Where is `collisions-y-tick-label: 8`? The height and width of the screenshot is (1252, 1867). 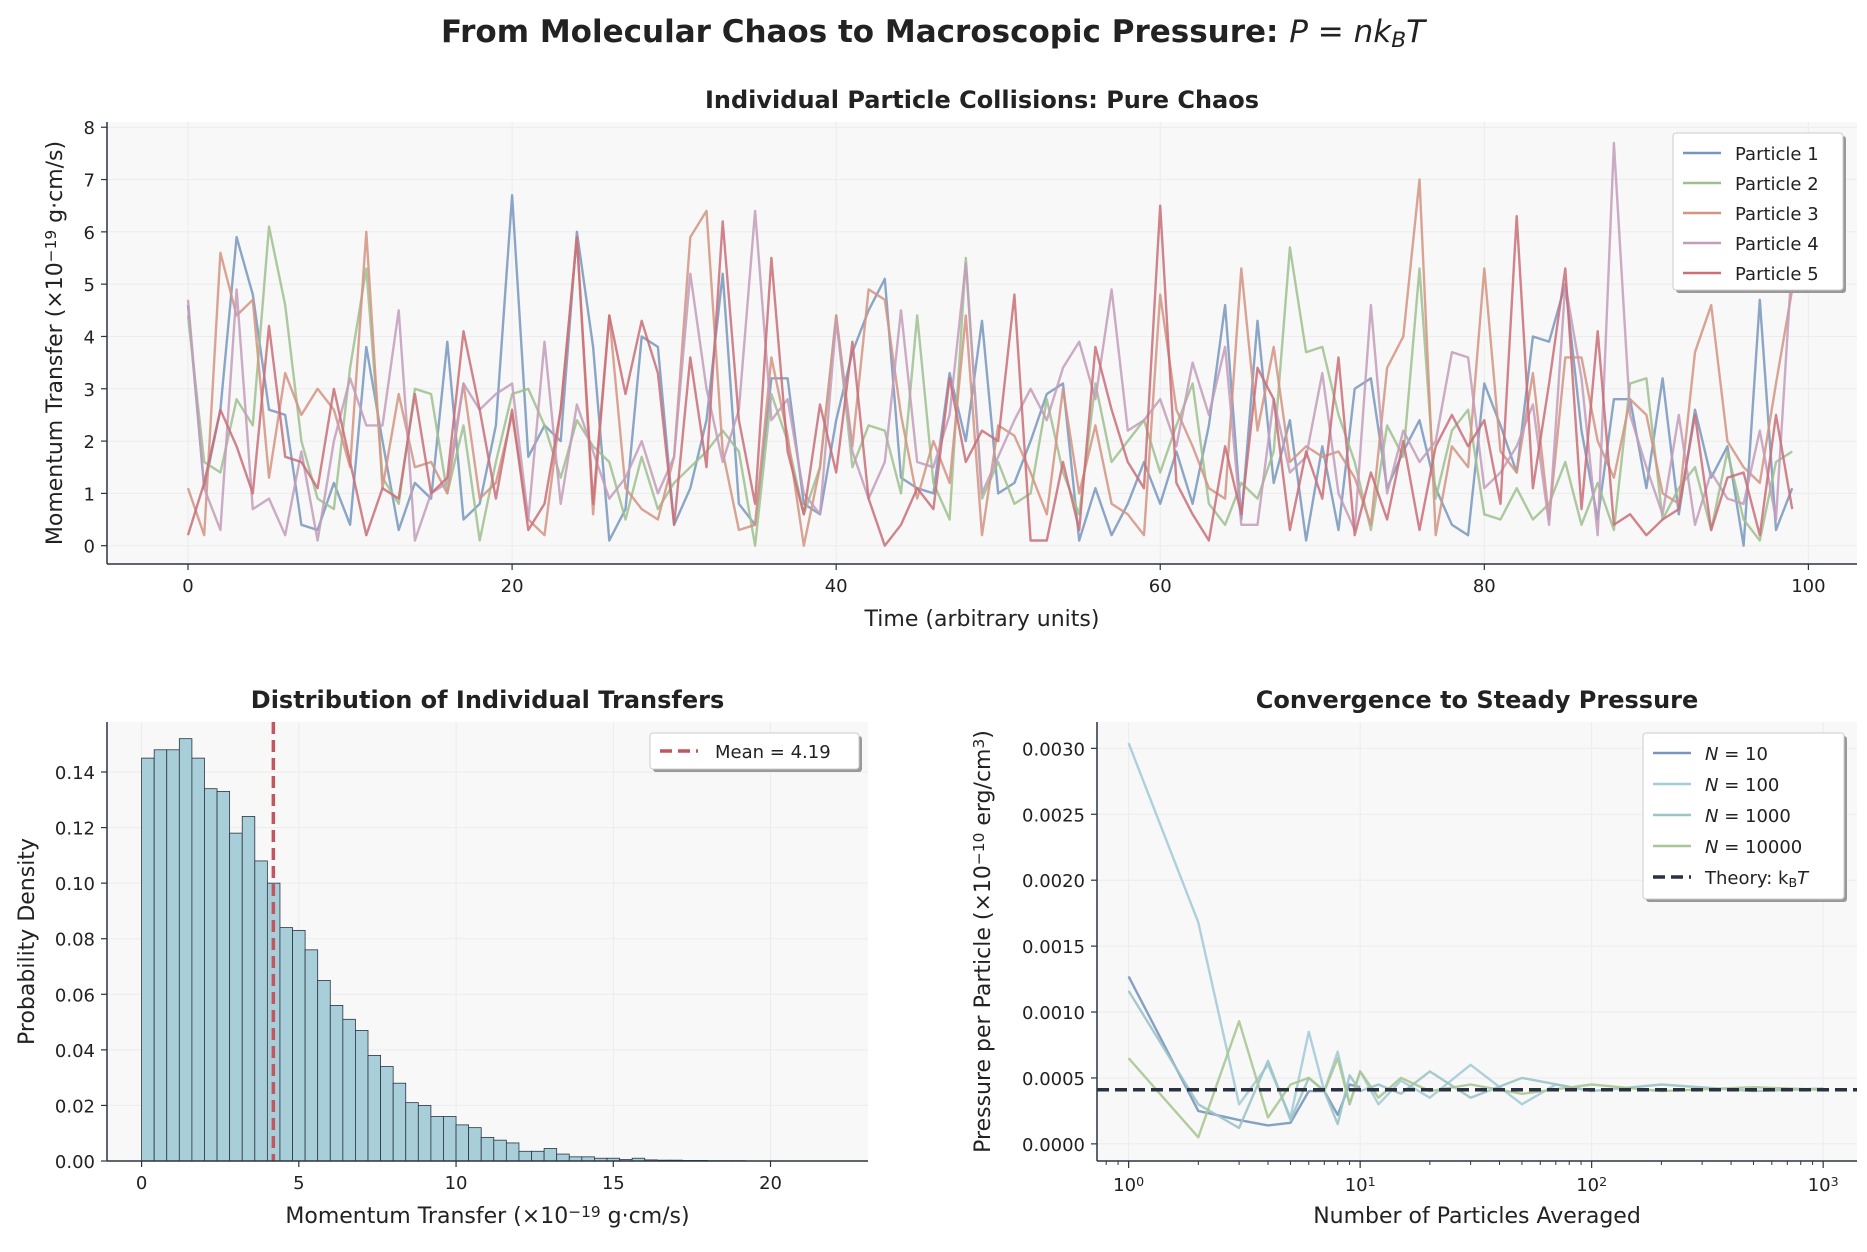
collisions-y-tick-label: 8 is located at coordinates (89, 128).